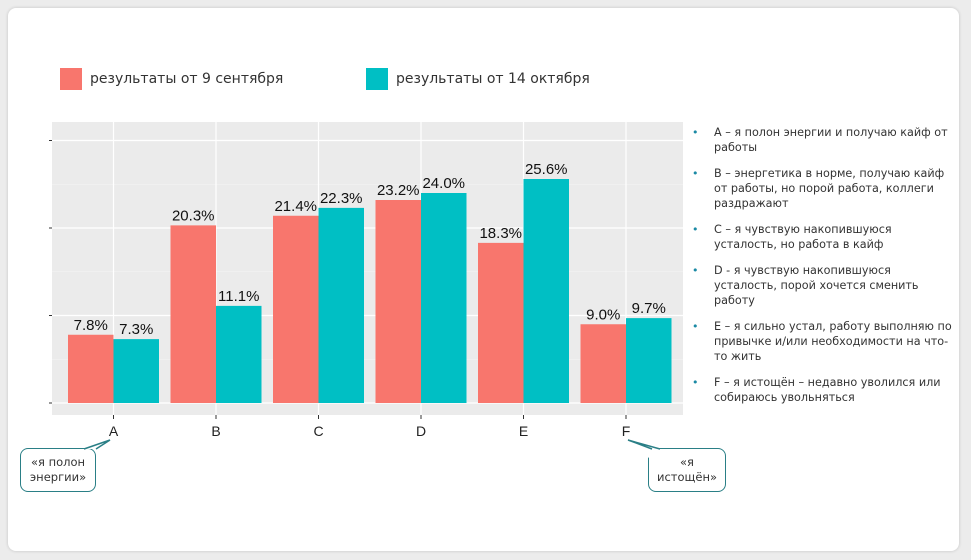  Describe the element at coordinates (238, 296) in the screenshot. I see `data-label: 11.1%` at that location.